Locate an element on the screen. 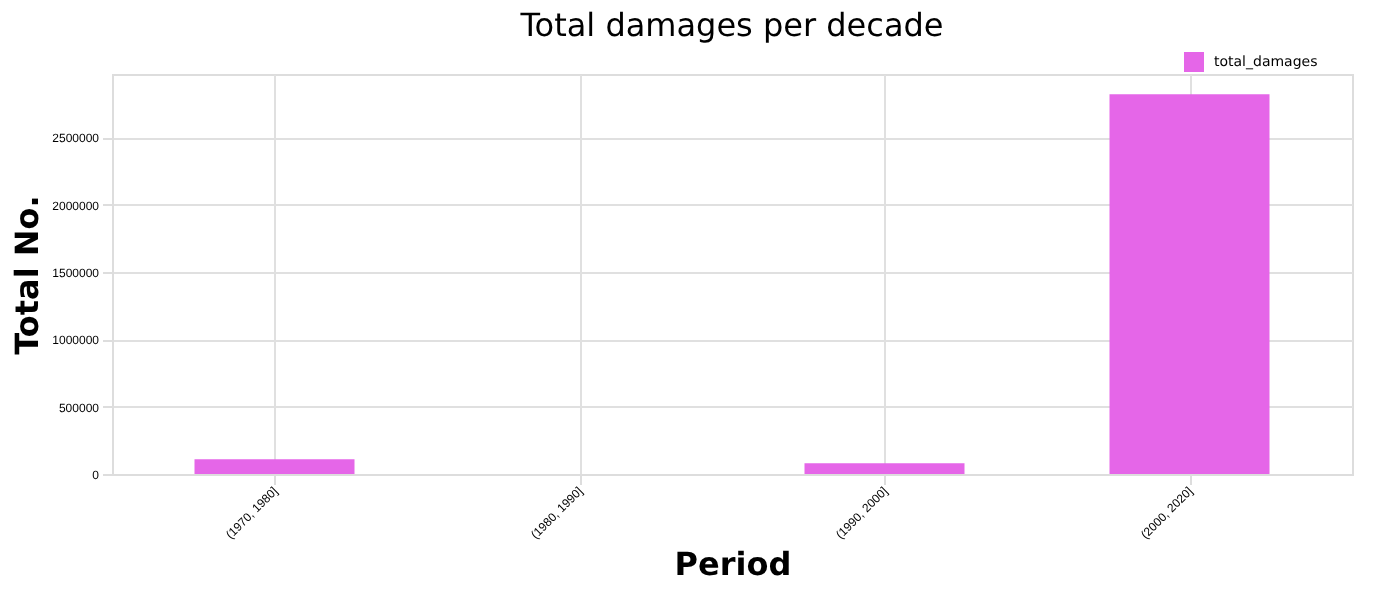  x-axis-title: Period is located at coordinates (733, 563).